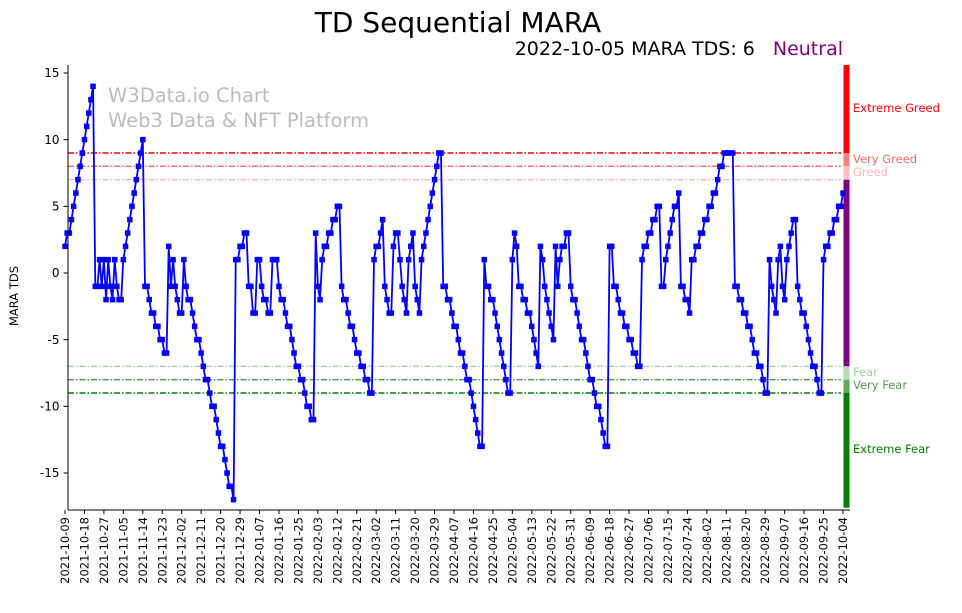 The height and width of the screenshot is (613, 962). Describe the element at coordinates (221, 550) in the screenshot. I see `x-tick-label: 2021-12-20` at that location.